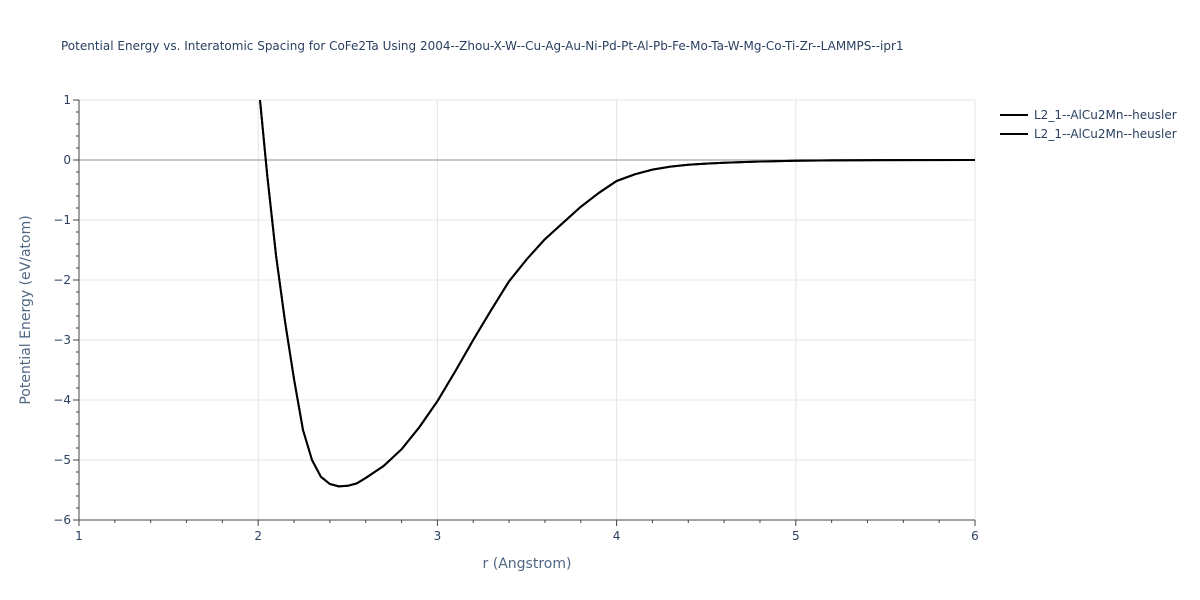 This screenshot has width=1200, height=600. Describe the element at coordinates (62, 340) in the screenshot. I see `y-tick-label: −3` at that location.